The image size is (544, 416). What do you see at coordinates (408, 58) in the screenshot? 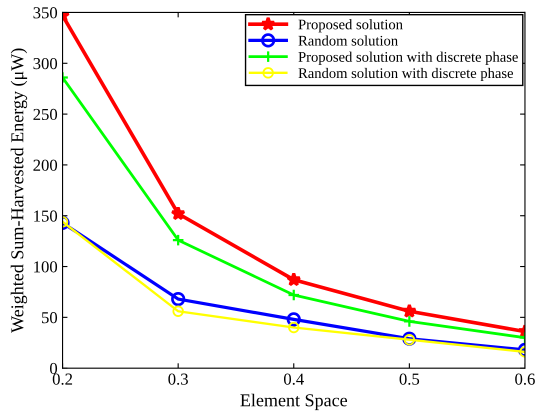
I see `legend-label: Proposed solution with discrete phase` at bounding box center [408, 58].